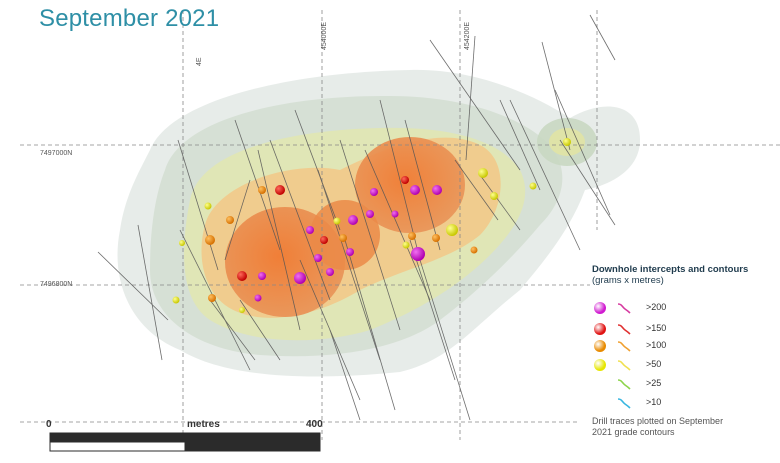 The image size is (780, 463). Describe the element at coordinates (654, 383) in the screenshot. I see `legend-item-label: >25` at that location.